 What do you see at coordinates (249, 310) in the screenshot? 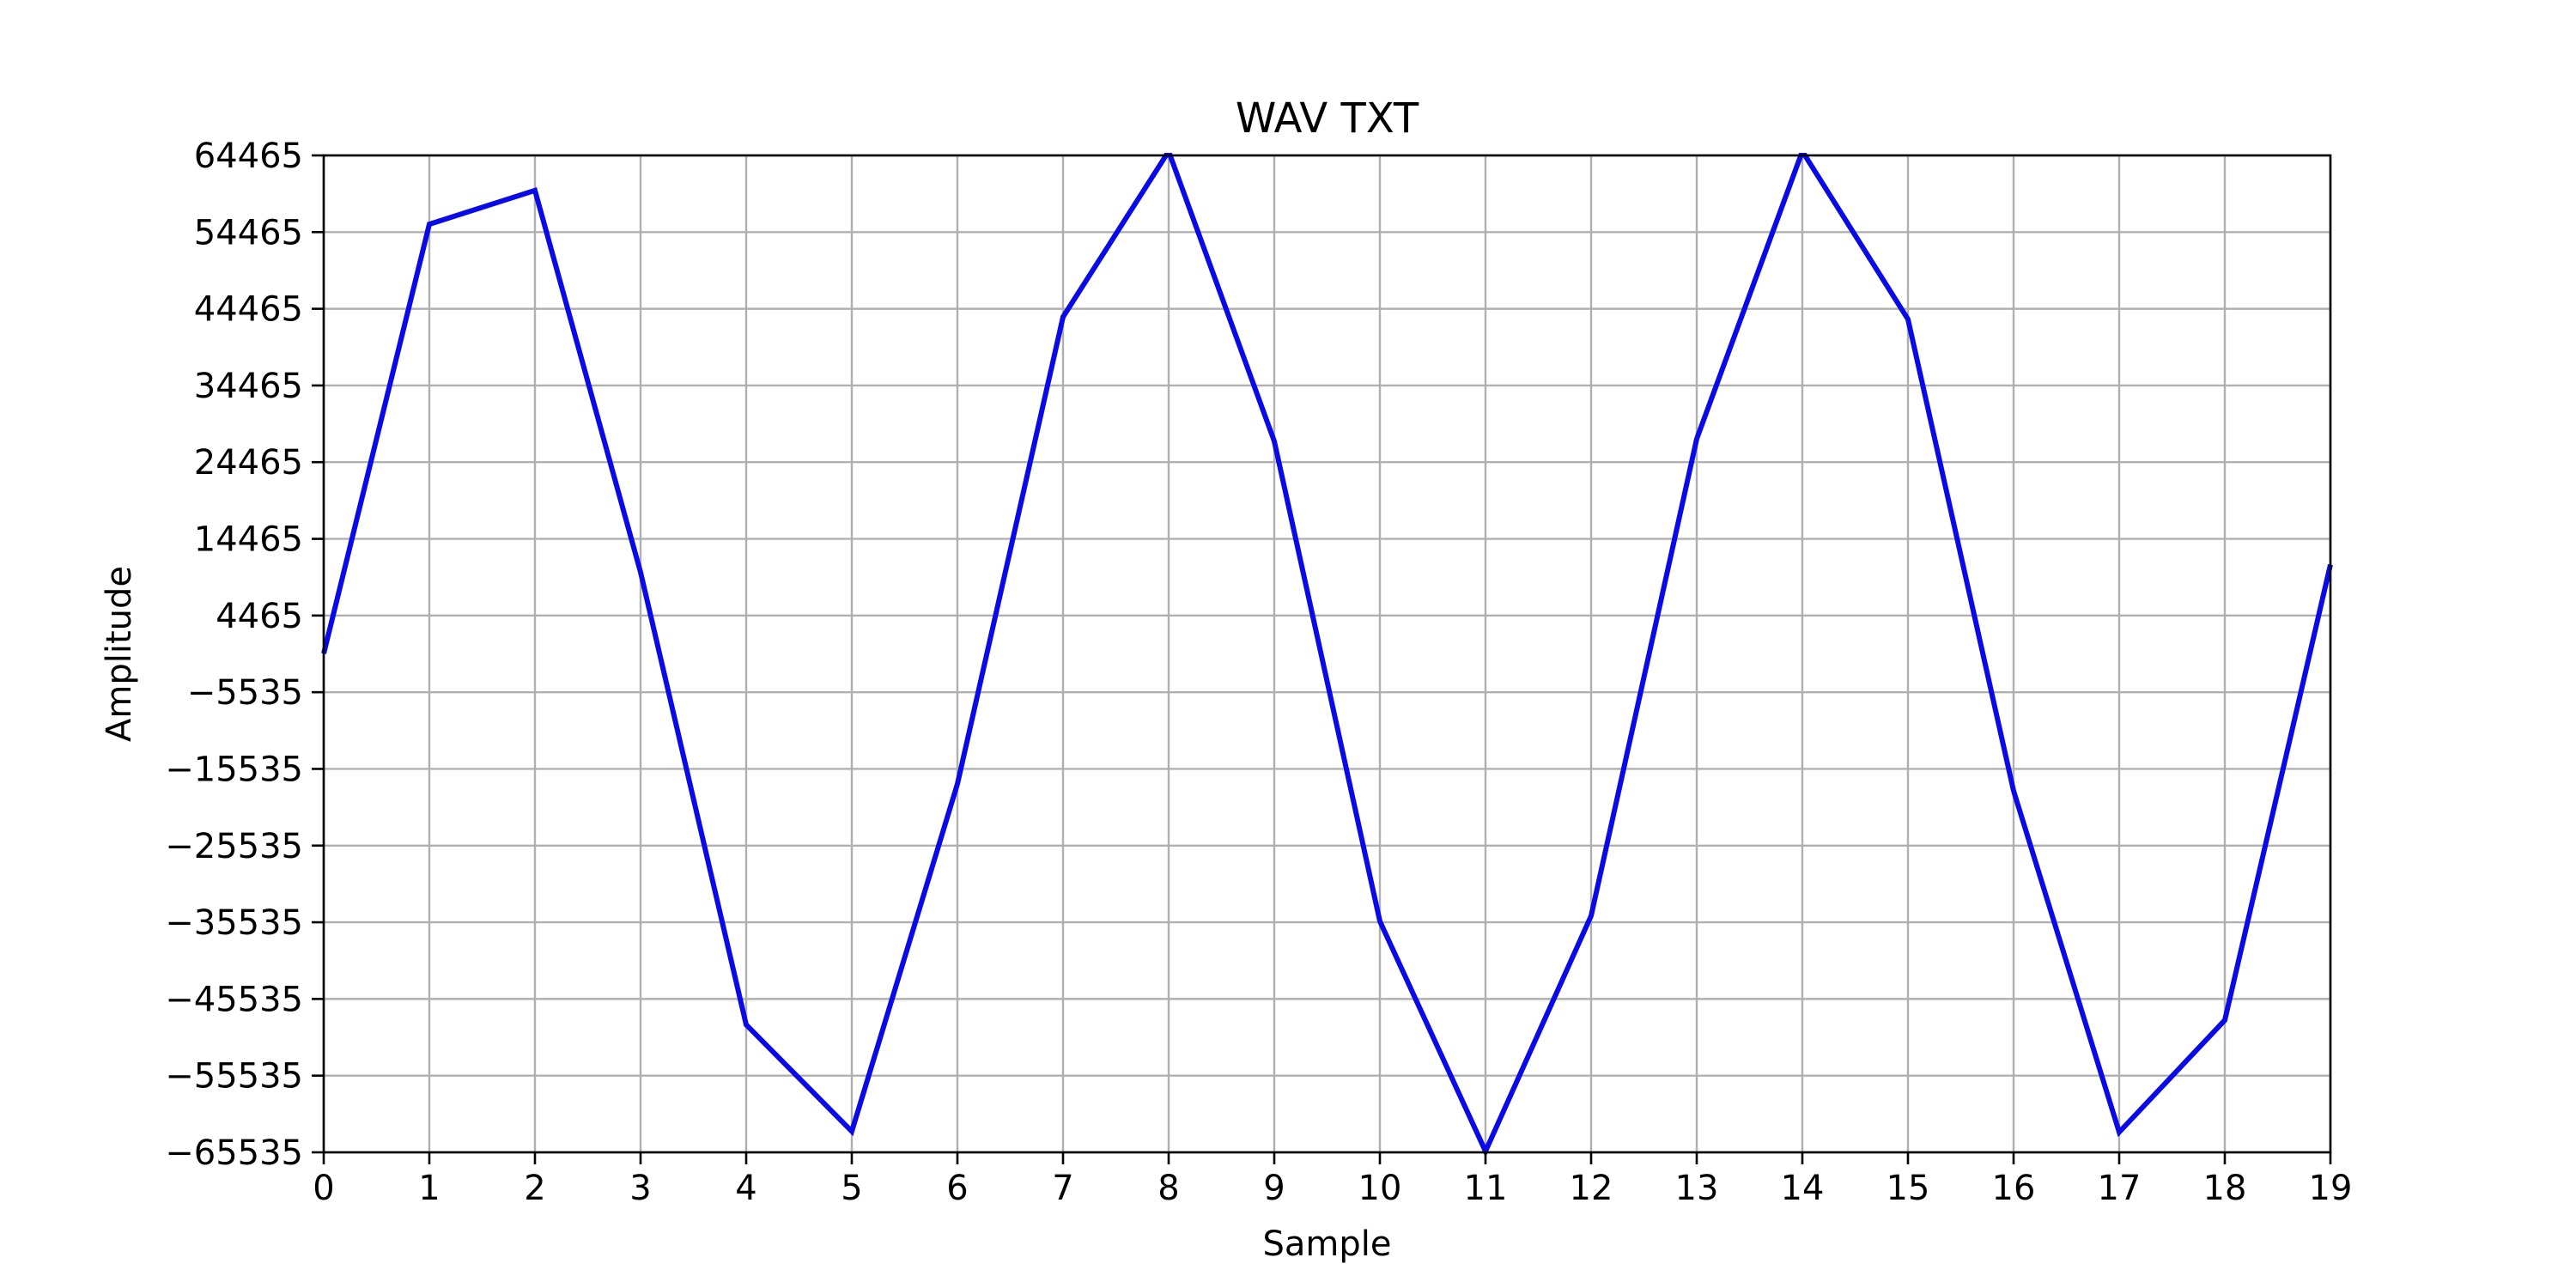
I see `y-tick-label: 44465` at bounding box center [249, 310].